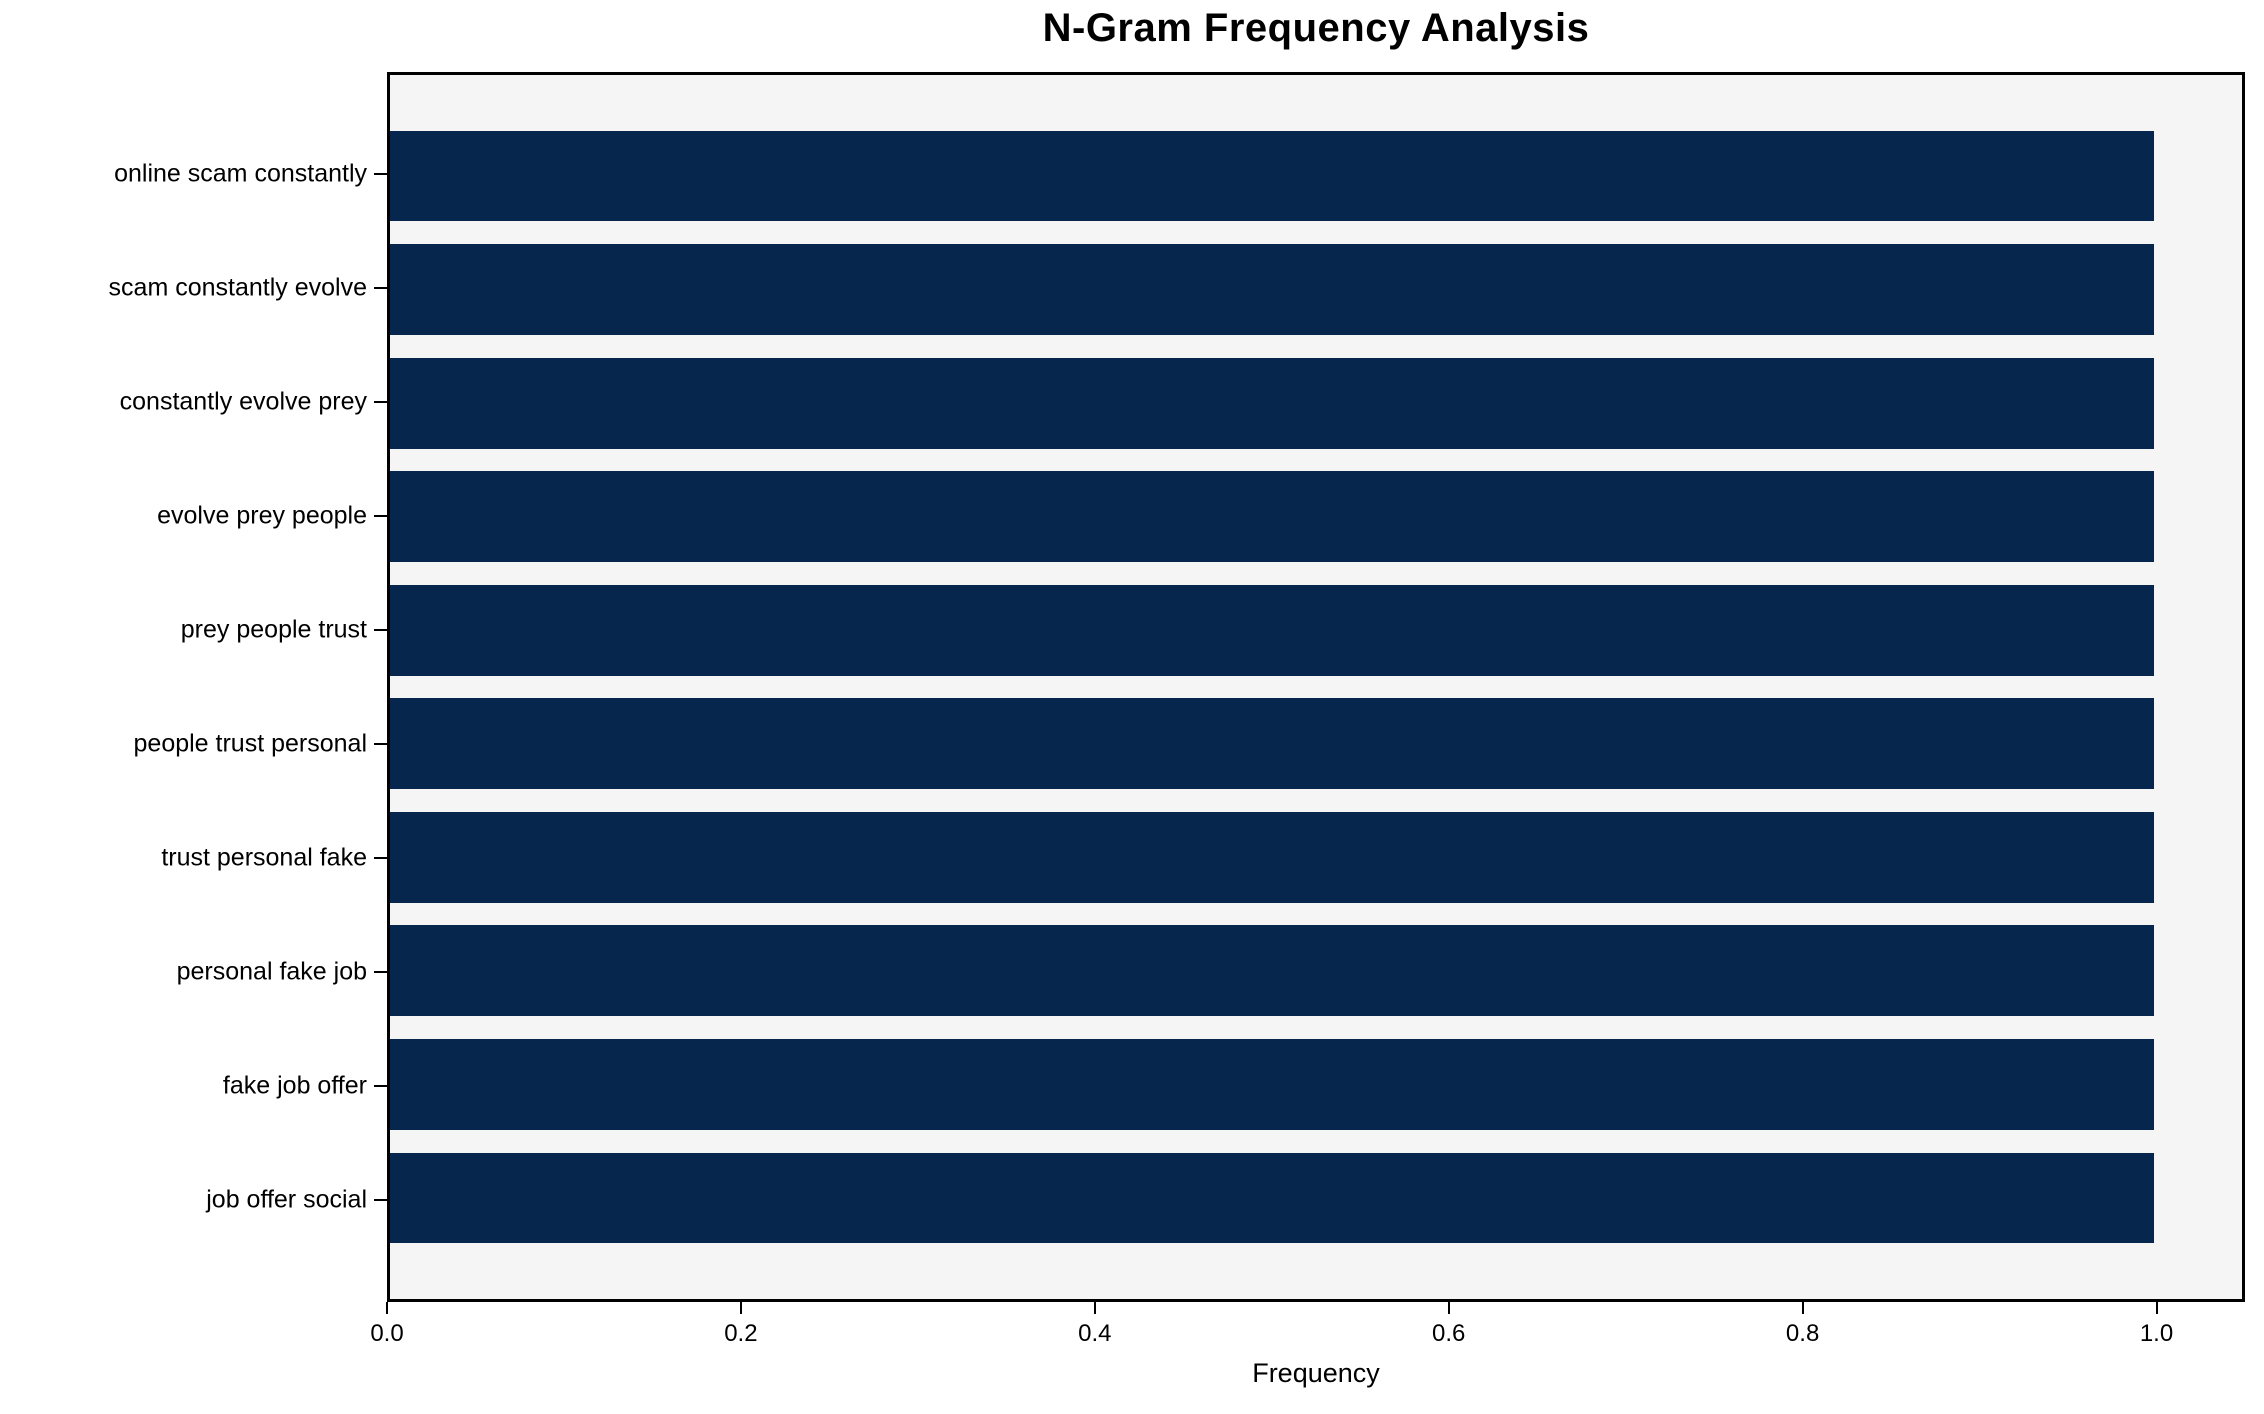 Image resolution: width=2264 pixels, height=1414 pixels. I want to click on x-axis-label: Frequency, so click(1316, 1373).